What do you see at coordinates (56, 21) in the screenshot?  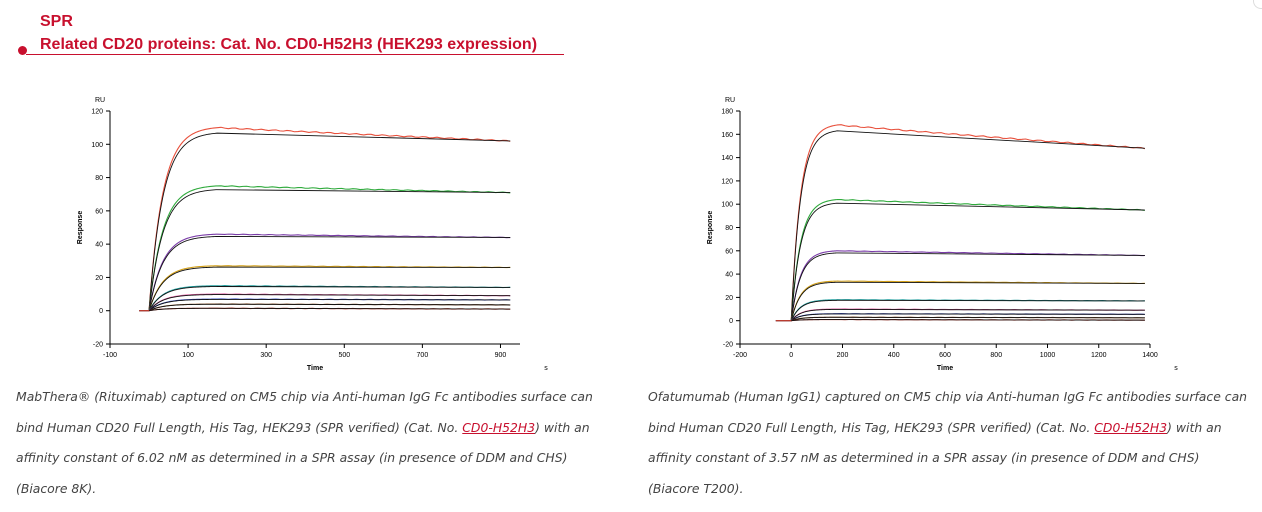 I see `section-title: SPR` at bounding box center [56, 21].